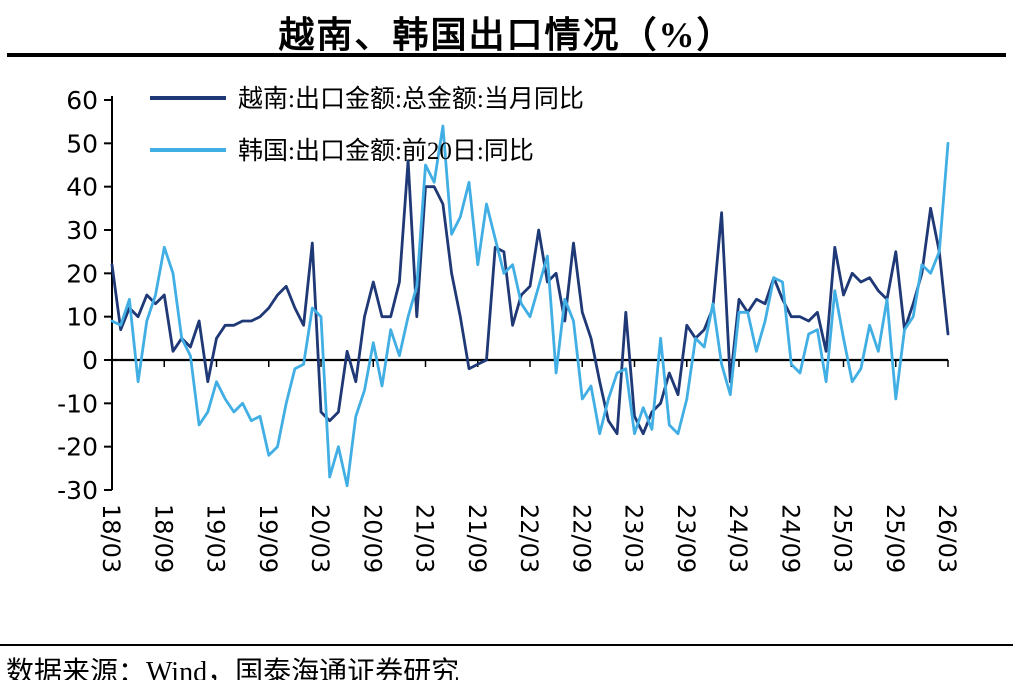 The width and height of the screenshot is (1013, 680). I want to click on x-tick-label: 25/03, so click(843, 538).